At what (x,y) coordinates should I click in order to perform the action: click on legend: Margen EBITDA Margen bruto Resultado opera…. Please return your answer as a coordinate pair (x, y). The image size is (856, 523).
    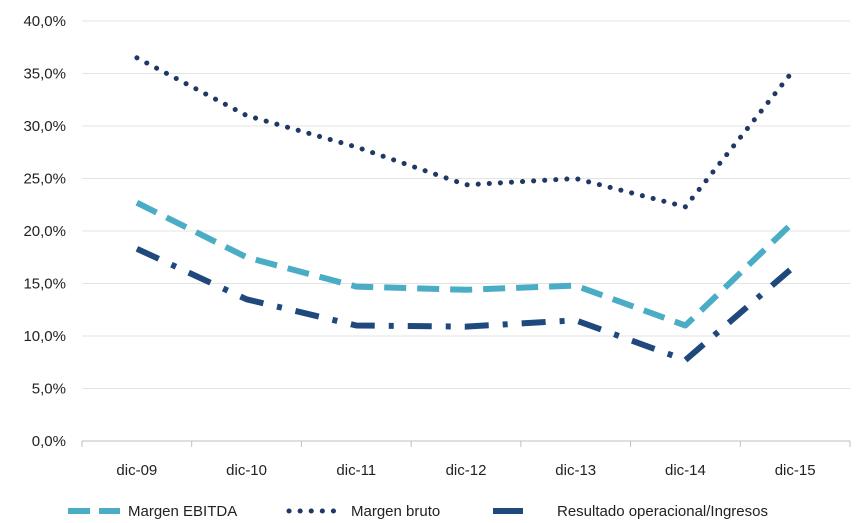
    Looking at the image, I should click on (418, 511).